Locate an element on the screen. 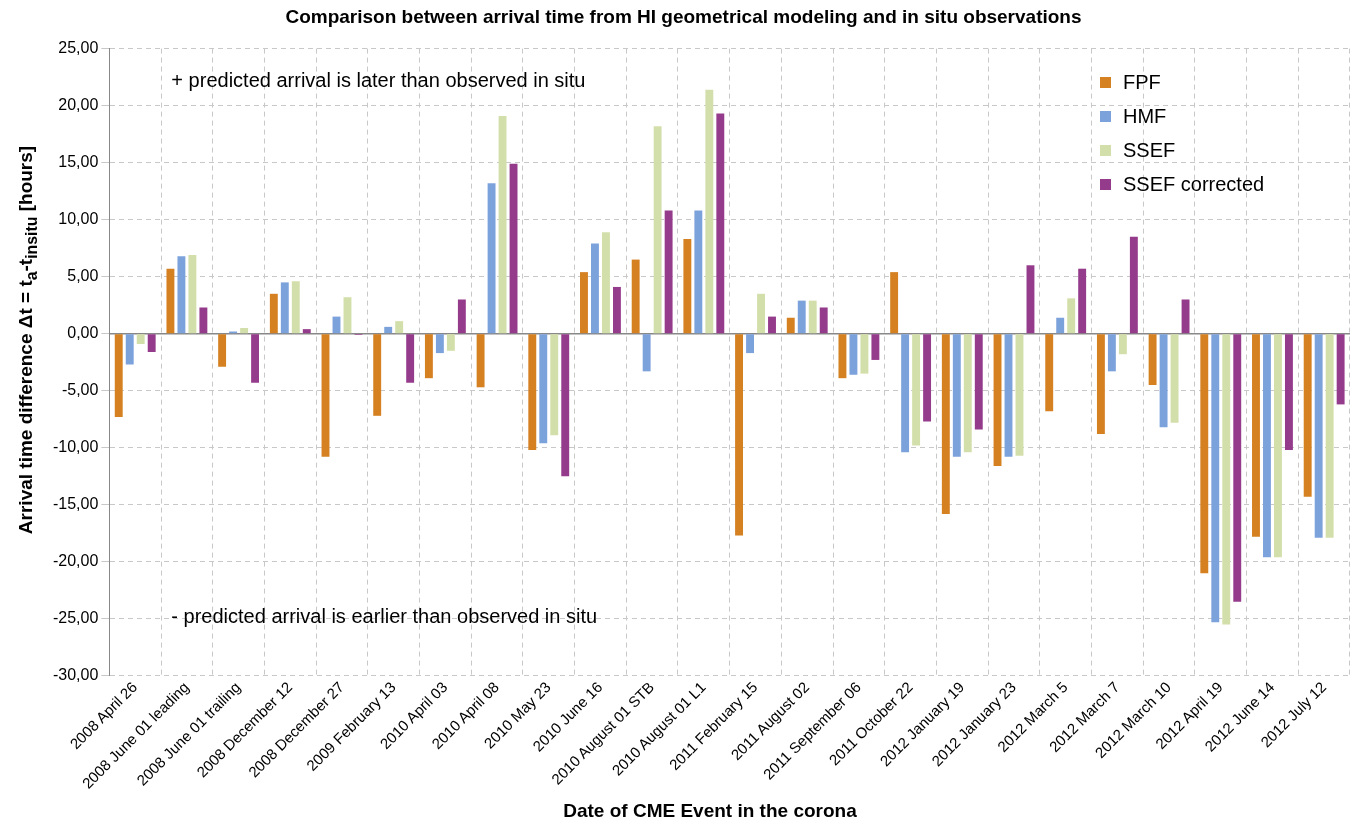 The width and height of the screenshot is (1367, 830). legend-label: FPF is located at coordinates (1142, 82).